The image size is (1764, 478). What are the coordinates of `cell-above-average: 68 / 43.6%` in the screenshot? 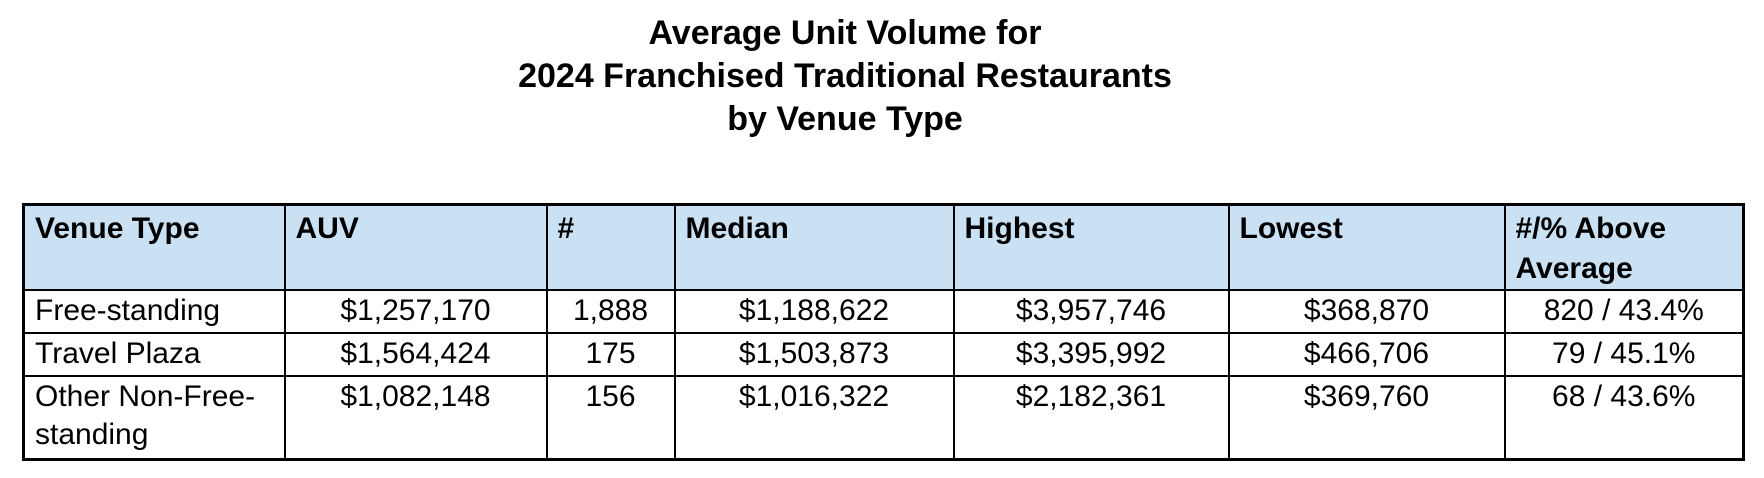 It's located at (1624, 417).